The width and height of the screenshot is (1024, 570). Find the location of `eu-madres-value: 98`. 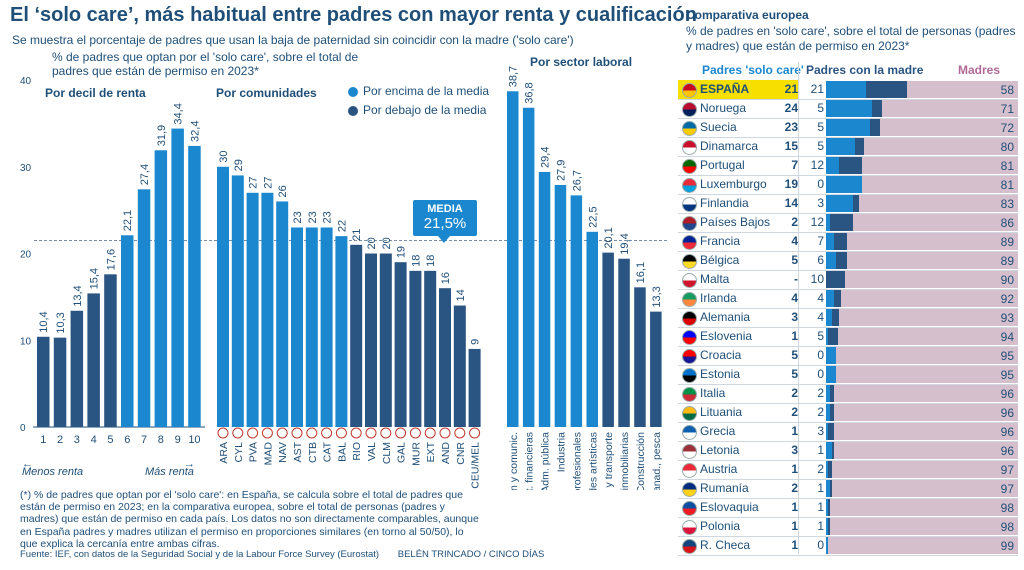

eu-madres-value: 98 is located at coordinates (1007, 508).